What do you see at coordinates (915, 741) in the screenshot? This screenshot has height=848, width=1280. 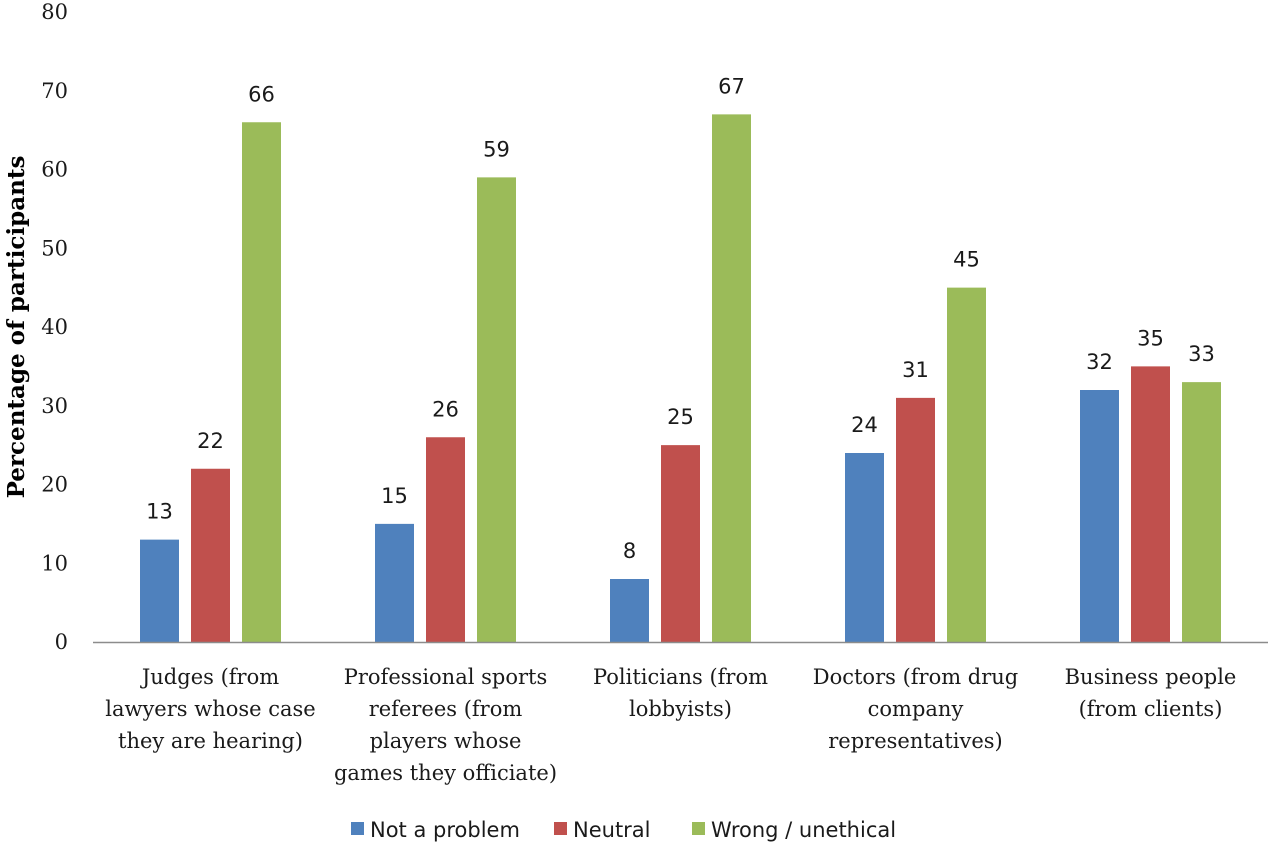 I see `x-category-label-line: representatives)` at bounding box center [915, 741].